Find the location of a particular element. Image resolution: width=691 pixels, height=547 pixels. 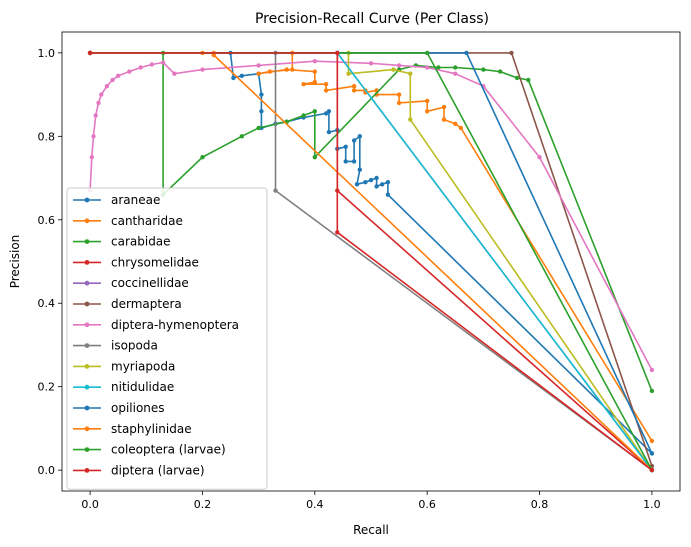

legend-label: diptera (larvae) is located at coordinates (158, 470).